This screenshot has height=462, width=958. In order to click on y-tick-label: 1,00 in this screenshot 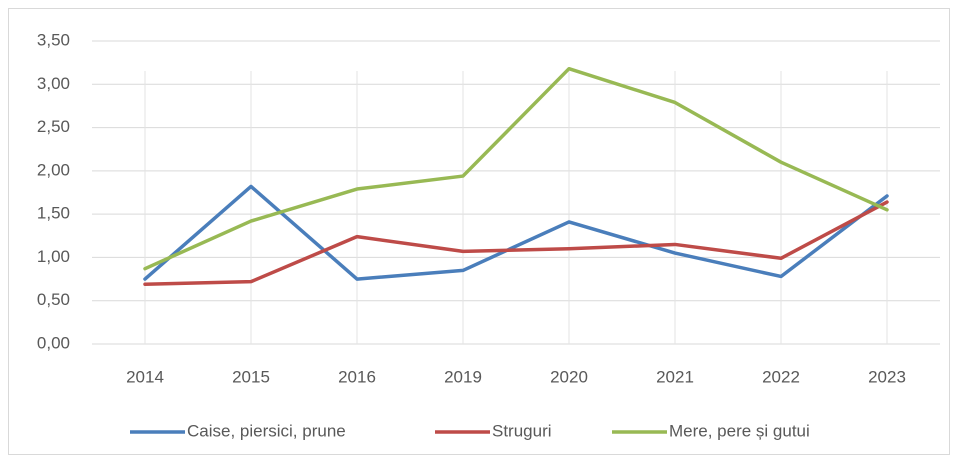, I will do `click(53, 256)`.